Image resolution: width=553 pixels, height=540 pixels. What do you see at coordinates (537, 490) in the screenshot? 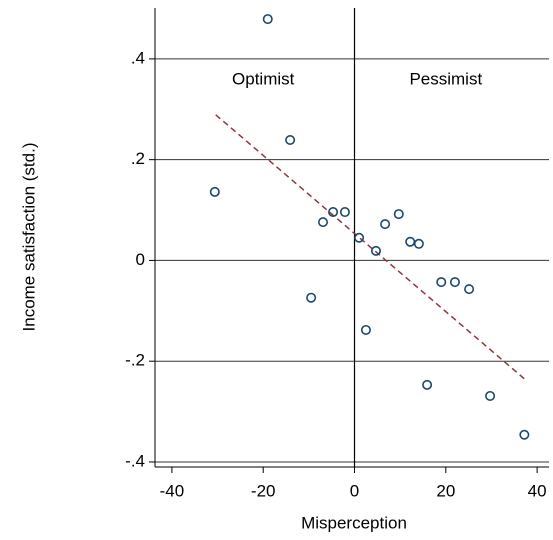
I see `x-tick-label: 40` at bounding box center [537, 490].